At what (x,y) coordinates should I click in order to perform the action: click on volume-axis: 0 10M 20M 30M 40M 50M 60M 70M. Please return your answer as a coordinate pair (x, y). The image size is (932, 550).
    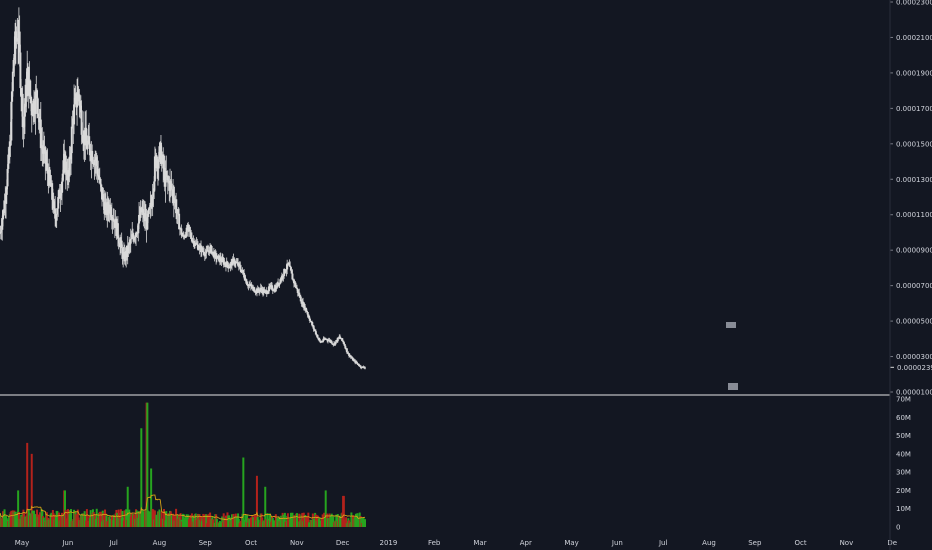
    Looking at the image, I should click on (903, 464).